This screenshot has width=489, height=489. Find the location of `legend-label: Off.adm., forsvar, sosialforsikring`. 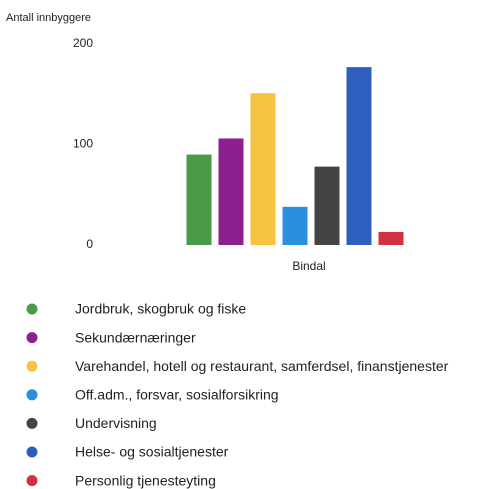

legend-label: Off.adm., forsvar, sosialforsikring is located at coordinates (177, 395).